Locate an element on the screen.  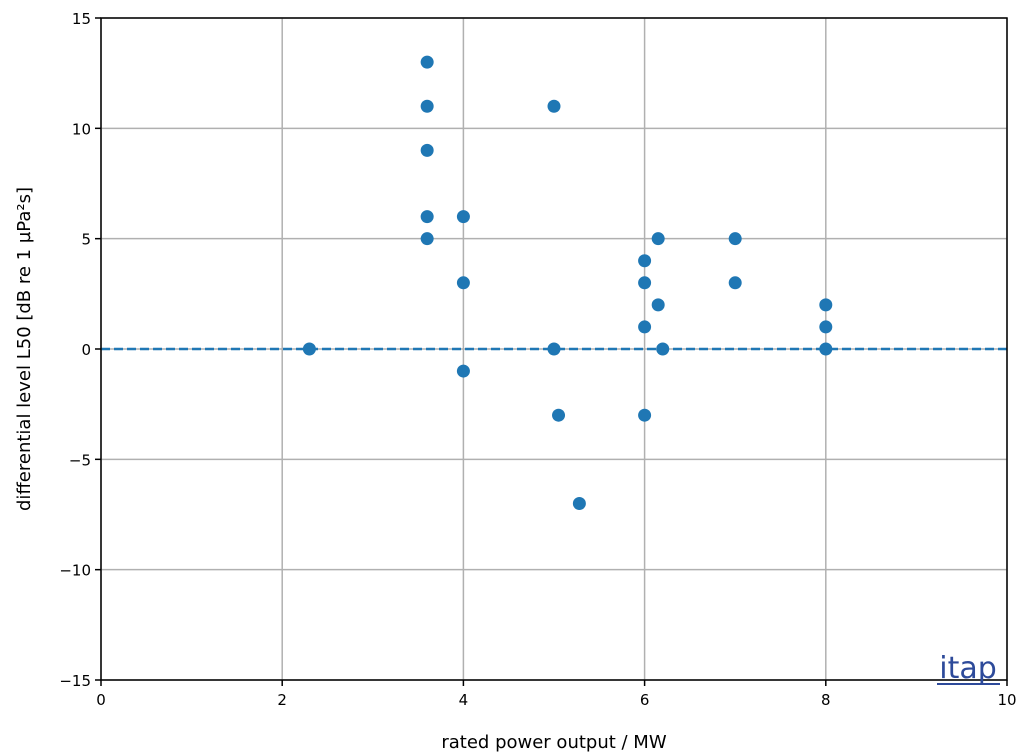
x-tick-label: 0 is located at coordinates (101, 700).